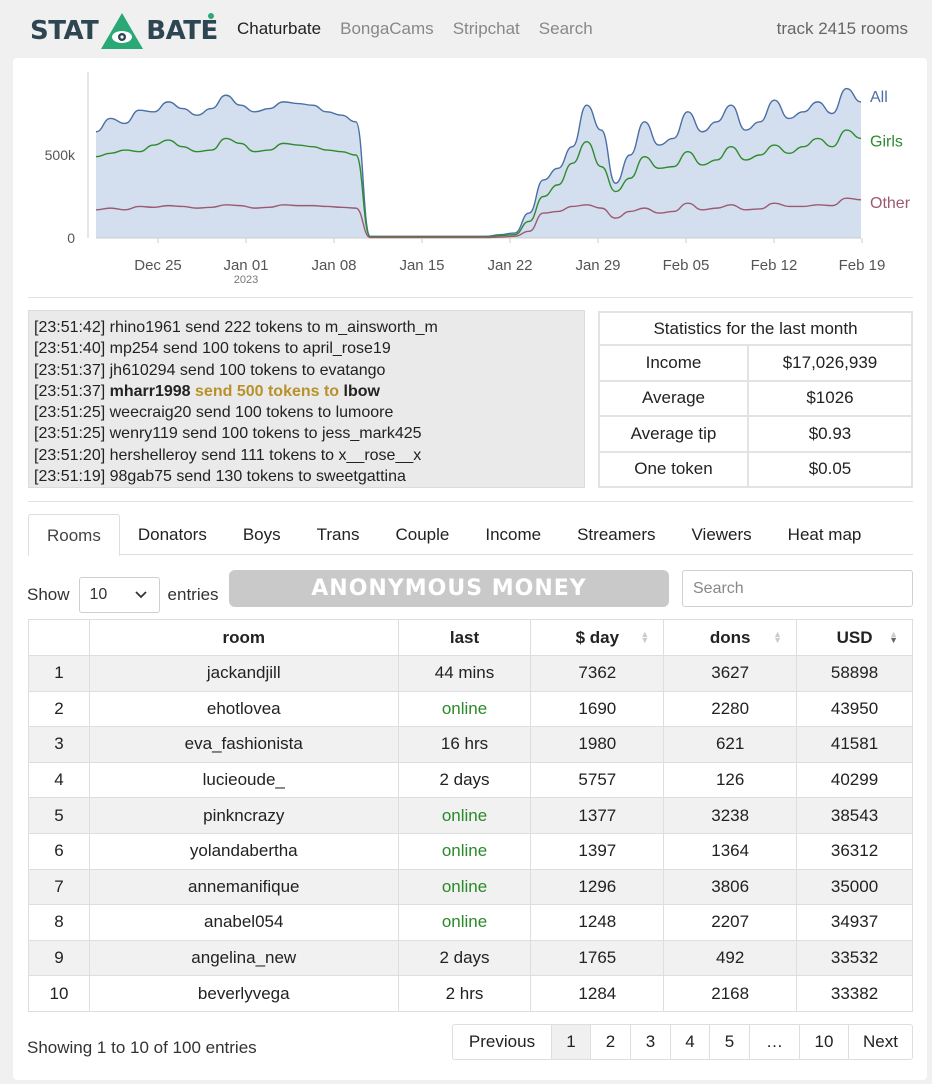 The image size is (932, 1084). What do you see at coordinates (470, 922) in the screenshot?
I see `table-row: 8 anabel054 online 1248 2207 34937` at bounding box center [470, 922].